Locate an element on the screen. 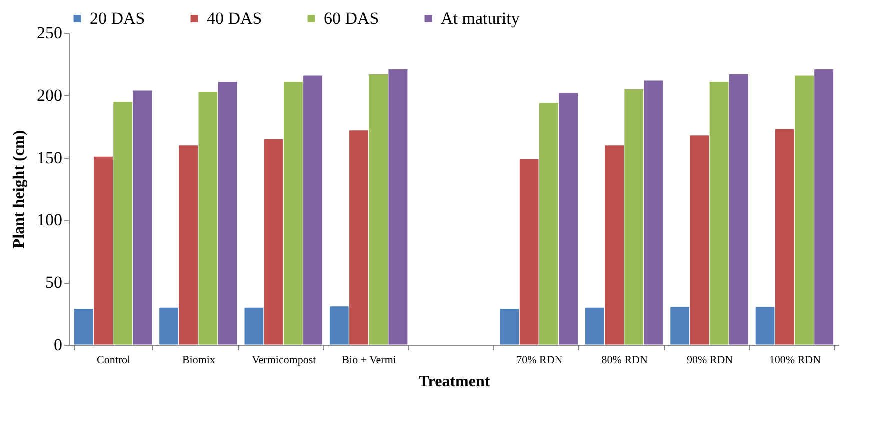 This screenshot has height=441, width=871. x-tick-label: 80% RDN is located at coordinates (625, 360).